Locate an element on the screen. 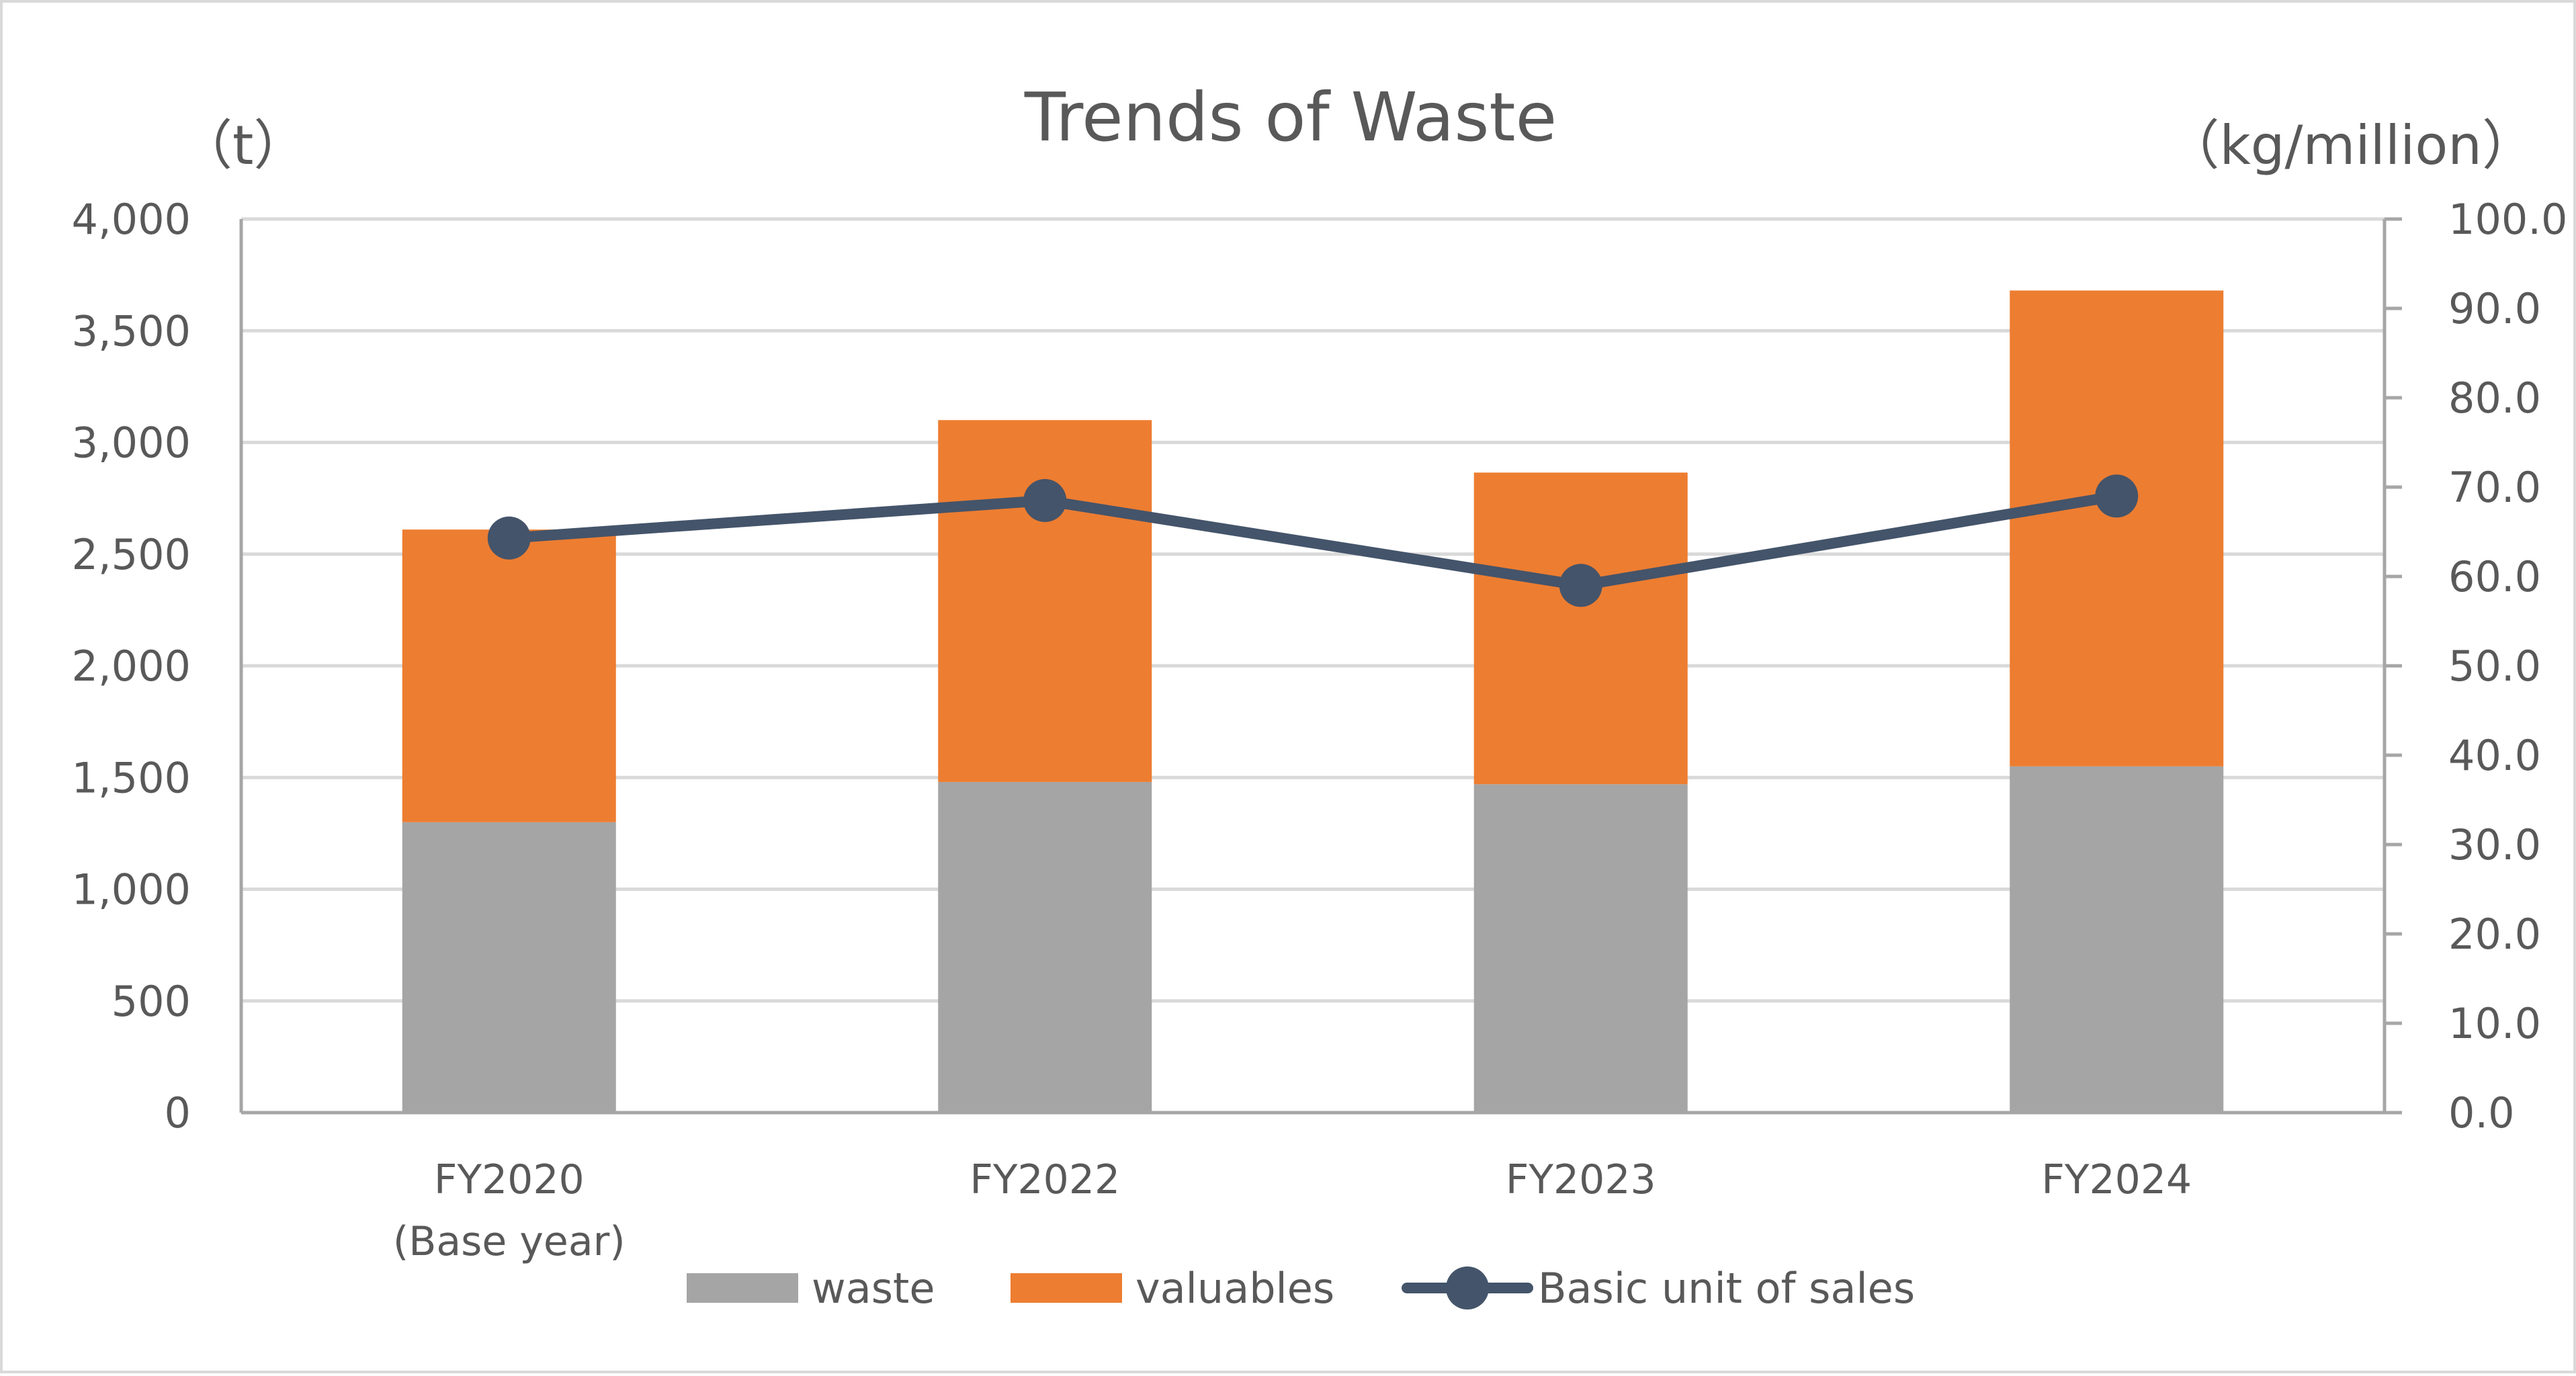  legend-label: Basic unit of sales is located at coordinates (1726, 1288).